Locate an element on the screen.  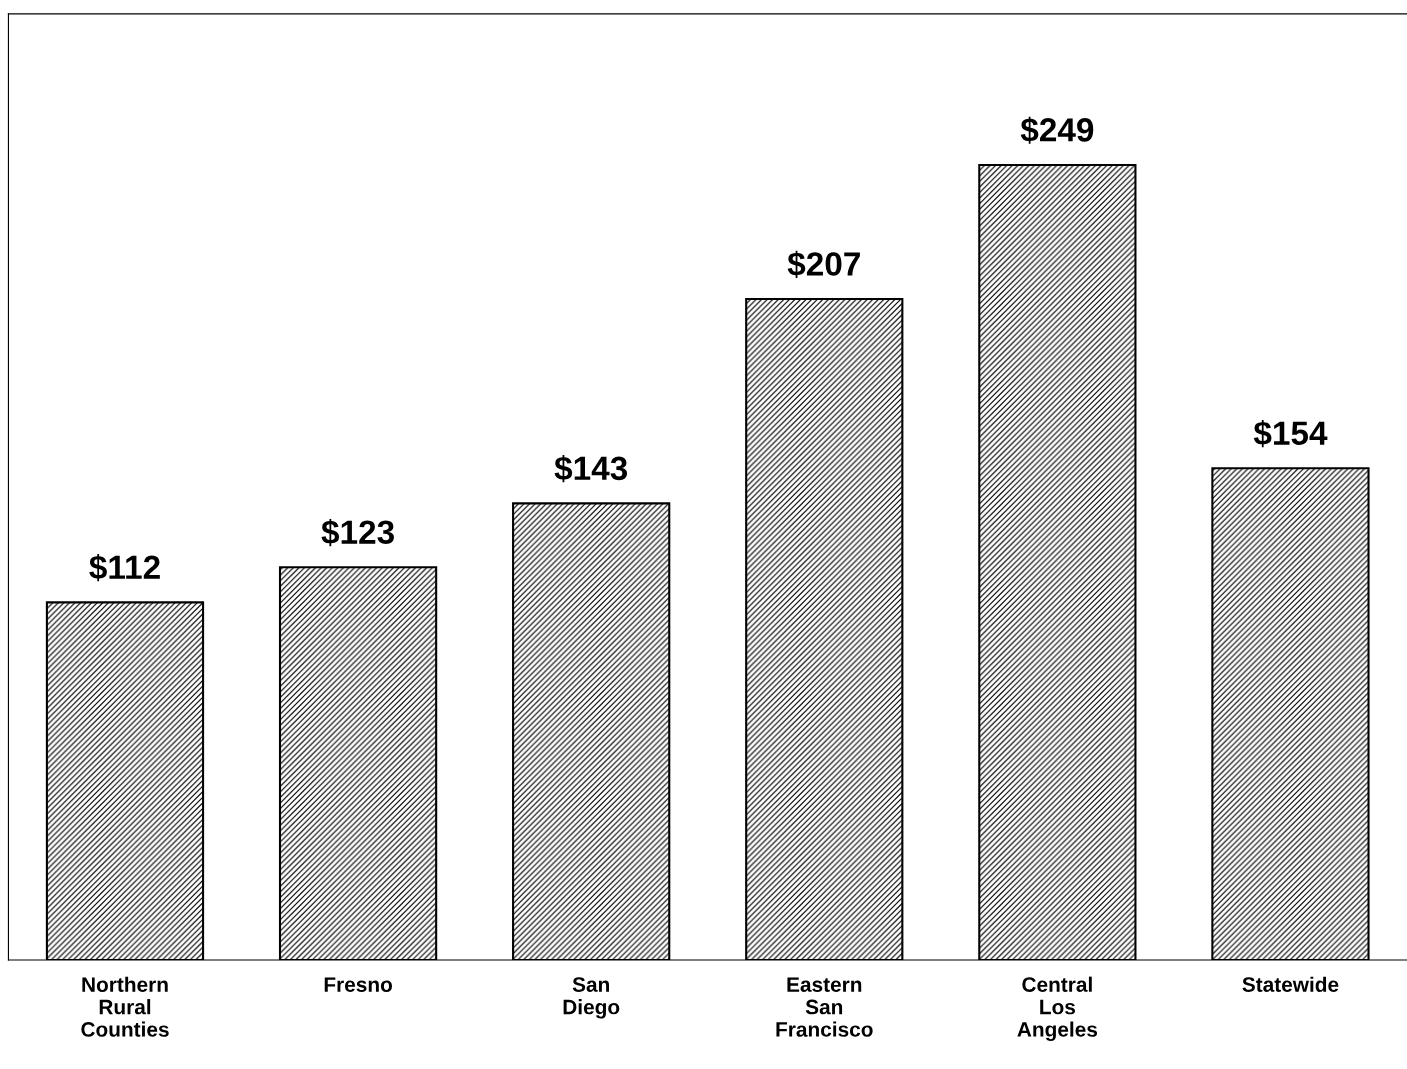
data-label: $154 is located at coordinates (1290, 433).